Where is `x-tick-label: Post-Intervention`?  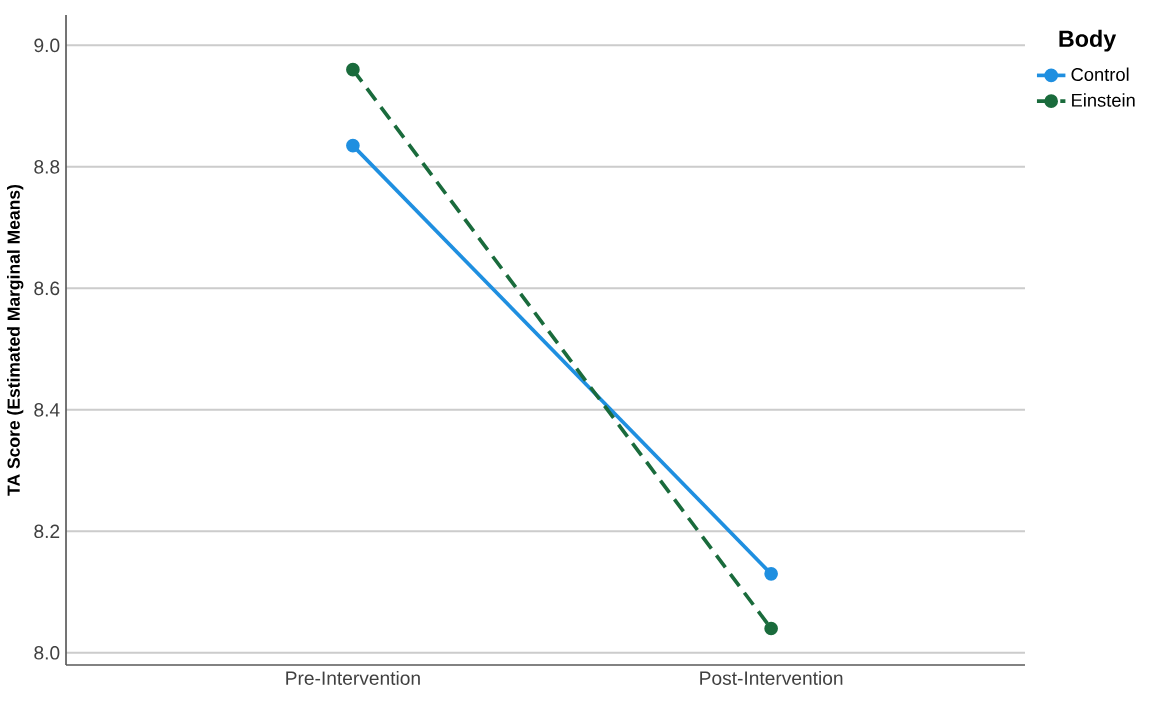
x-tick-label: Post-Intervention is located at coordinates (771, 677).